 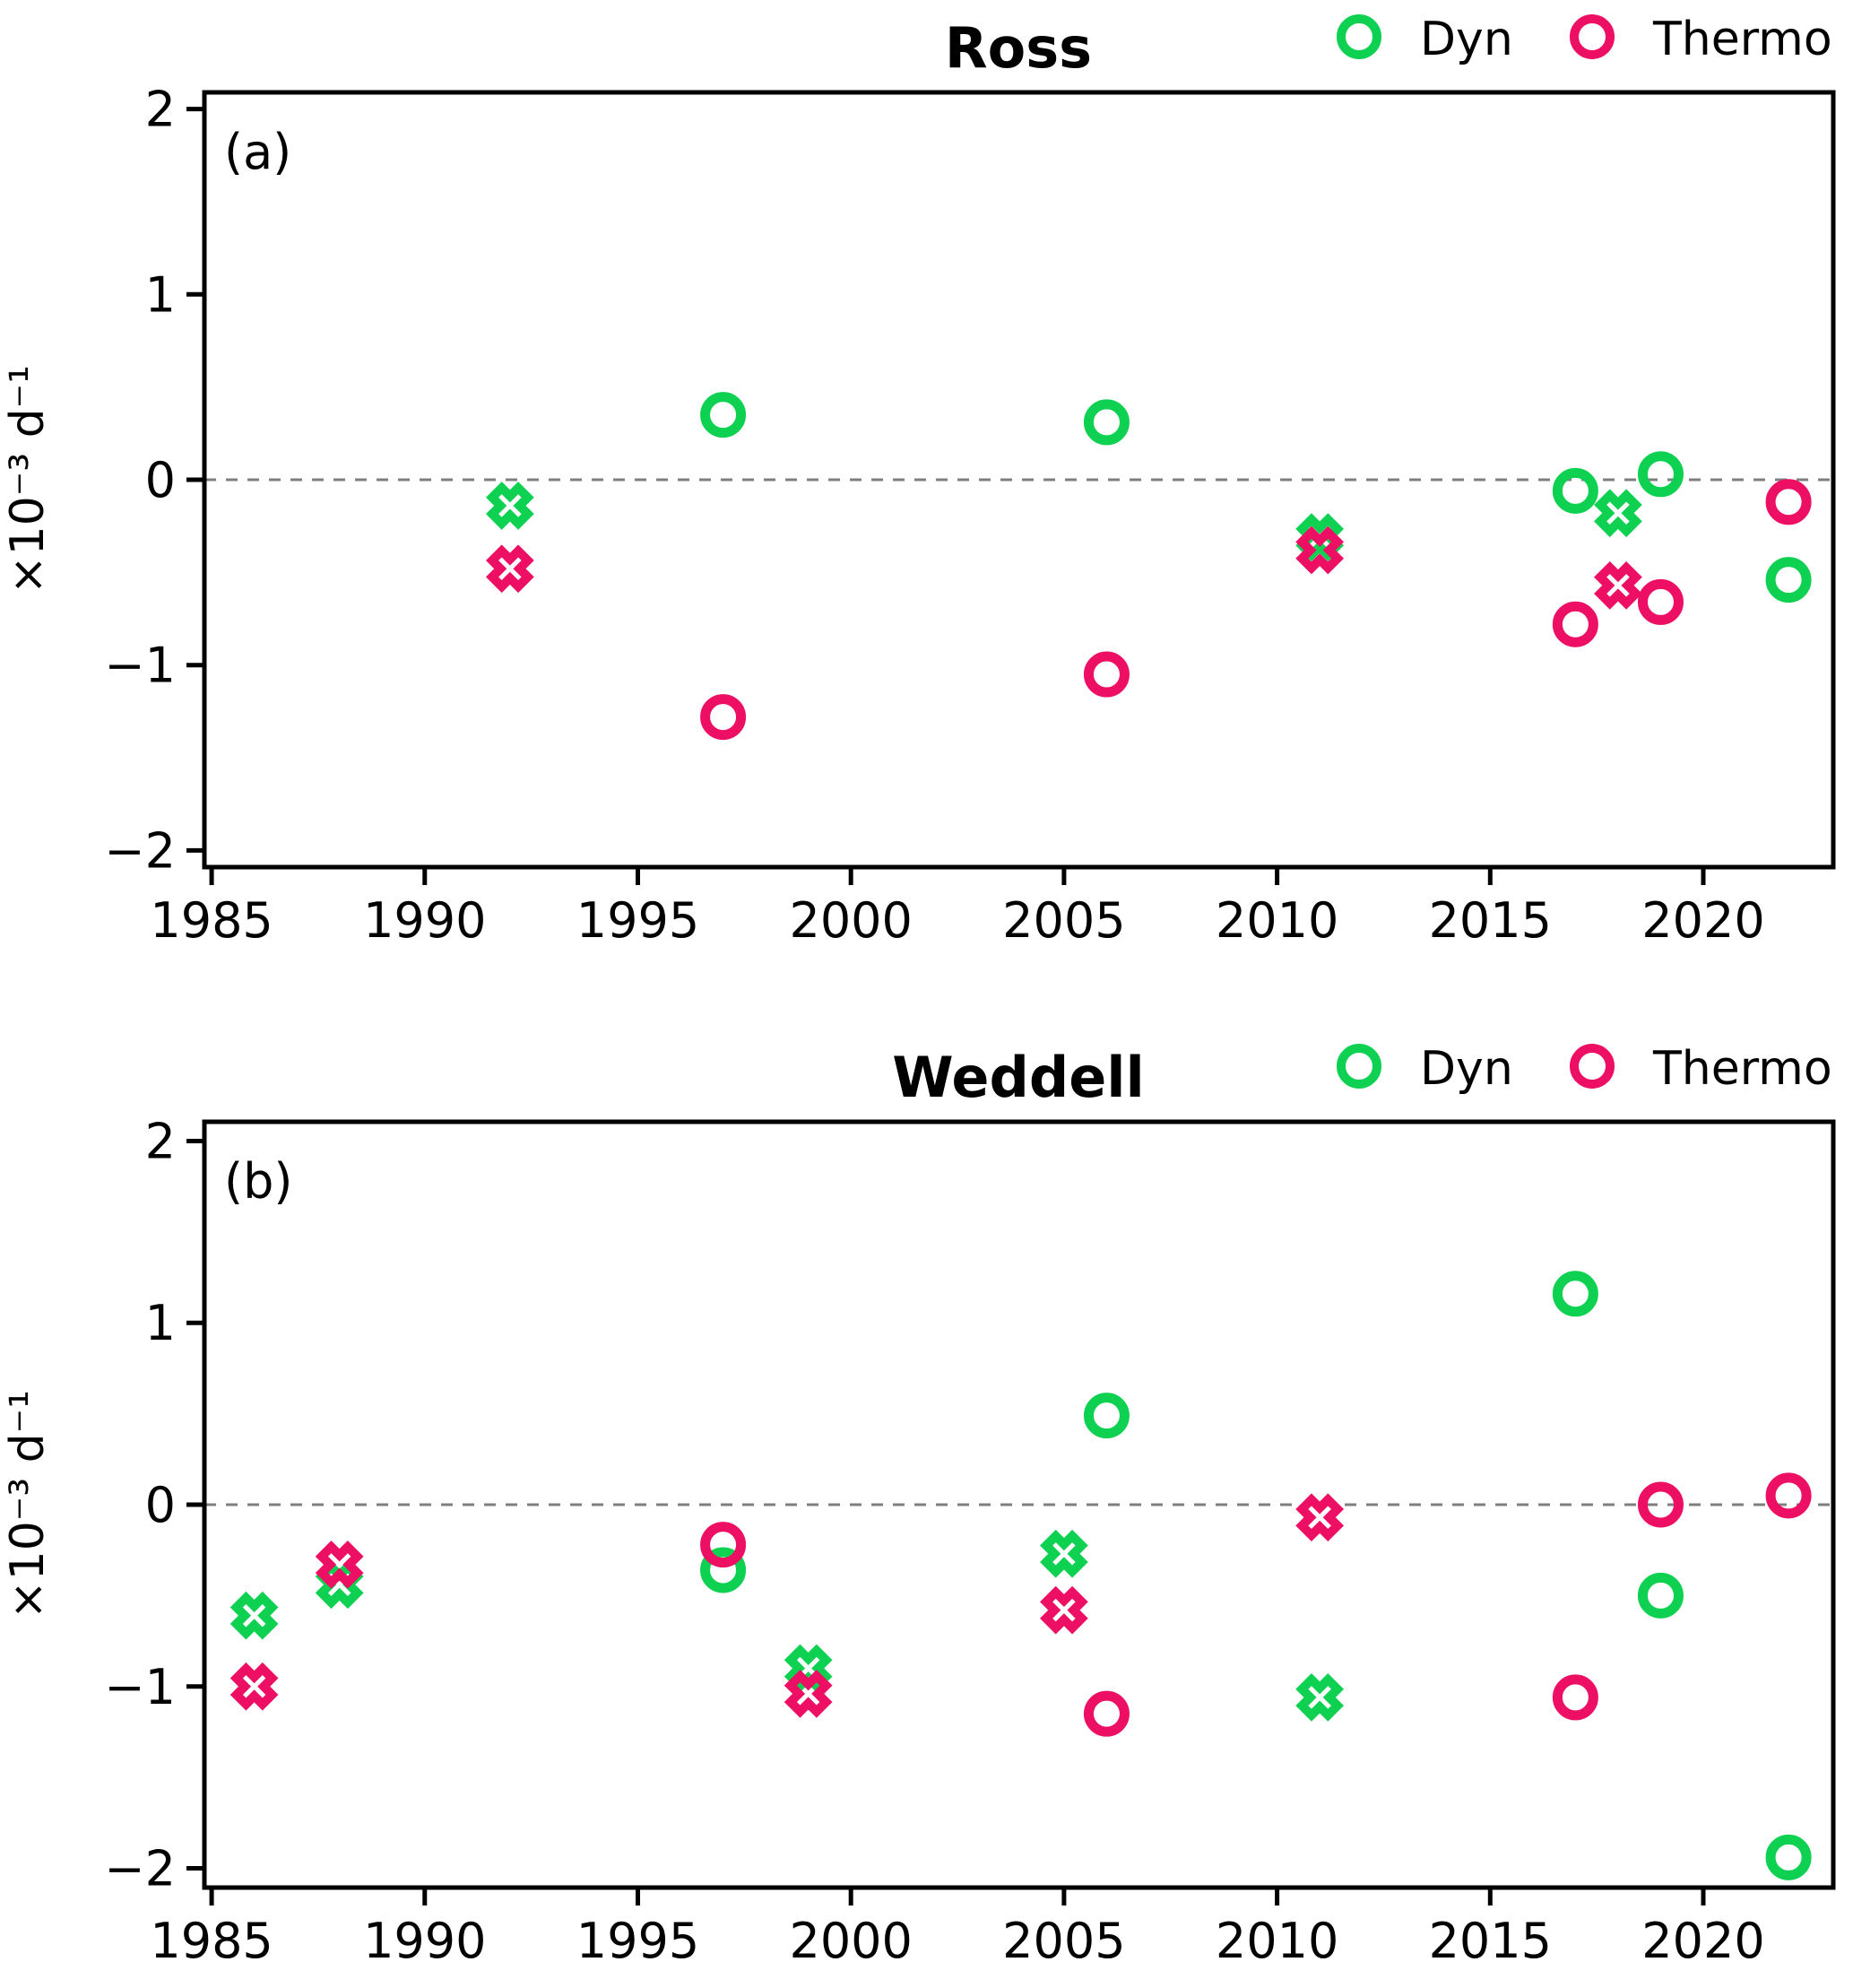 What do you see at coordinates (28, 1504) in the screenshot?
I see `panel-b-yaxis-label: ×10⁻³ d⁻¹` at bounding box center [28, 1504].